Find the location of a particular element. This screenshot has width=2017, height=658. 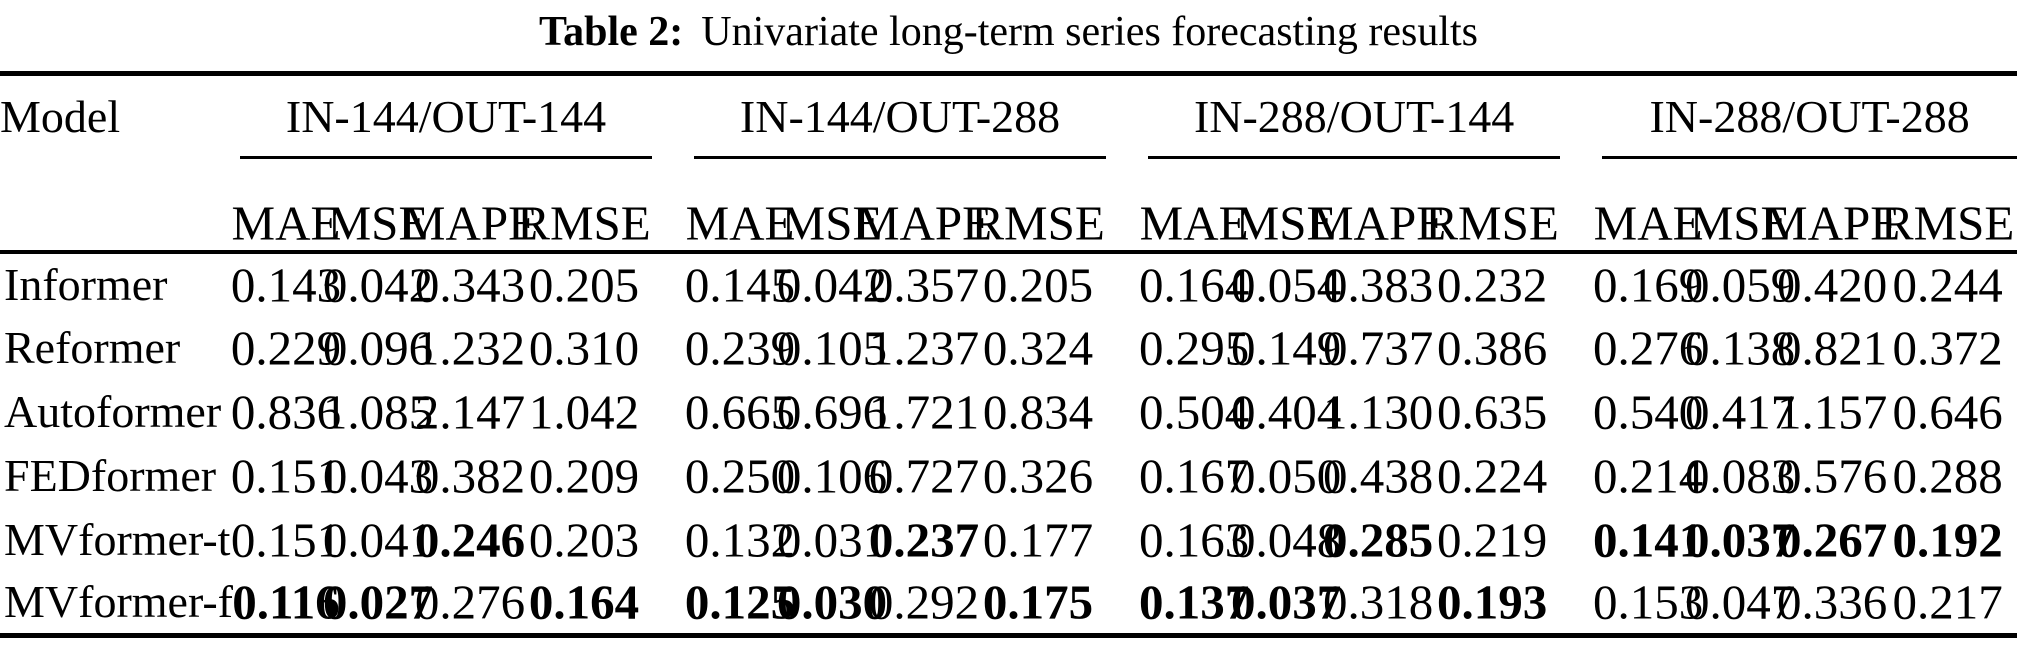

metric-value: 0.116 is located at coordinates (286, 602).